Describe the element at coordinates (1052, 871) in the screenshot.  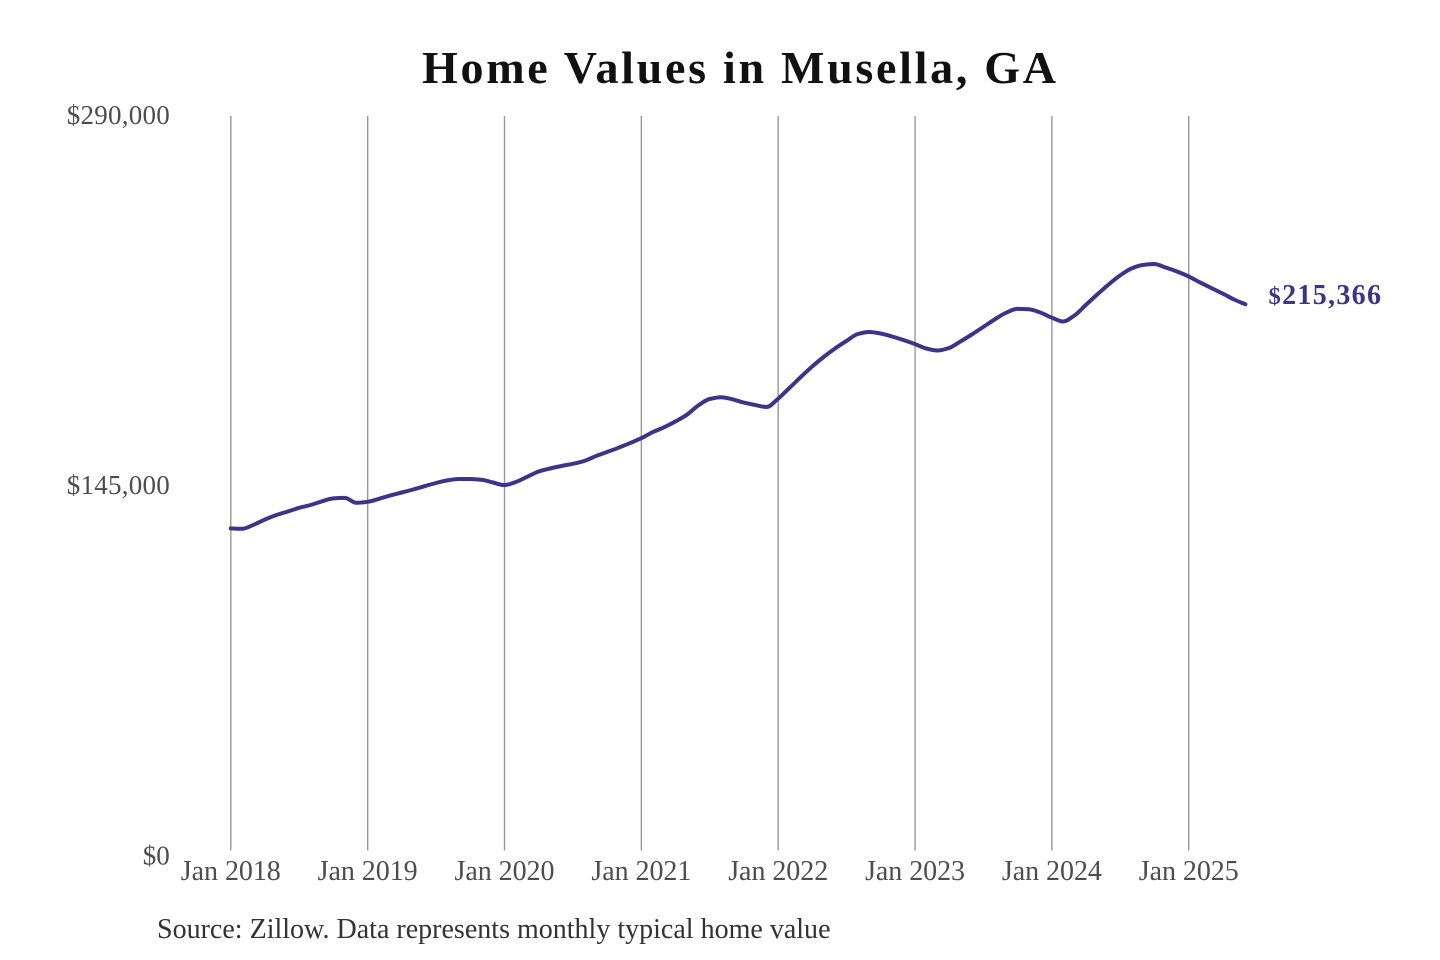
I see `svg-text: Jan 2024` at that location.